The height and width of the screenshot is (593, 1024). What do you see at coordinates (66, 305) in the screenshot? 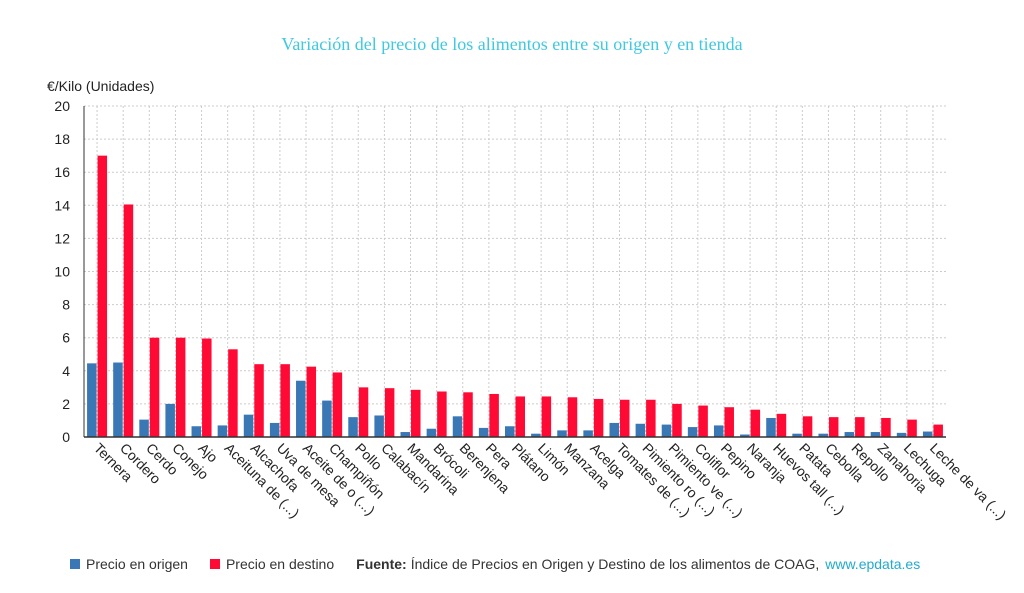
I see `y-tick-label: 8` at bounding box center [66, 305].